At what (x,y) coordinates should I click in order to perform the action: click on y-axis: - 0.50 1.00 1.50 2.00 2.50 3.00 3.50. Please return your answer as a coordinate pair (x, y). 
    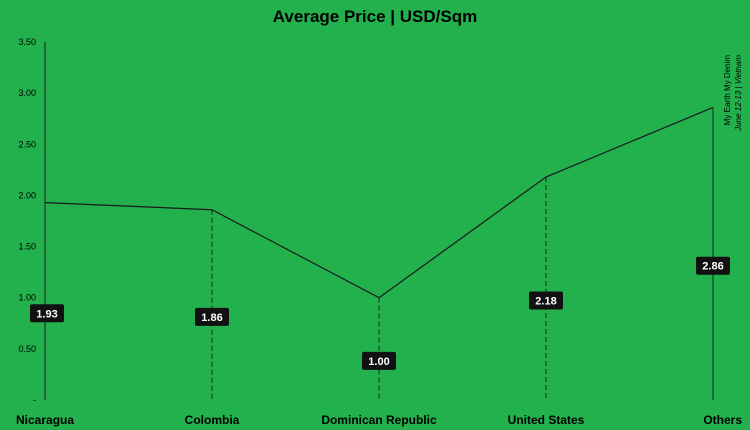
    Looking at the image, I should click on (32, 221).